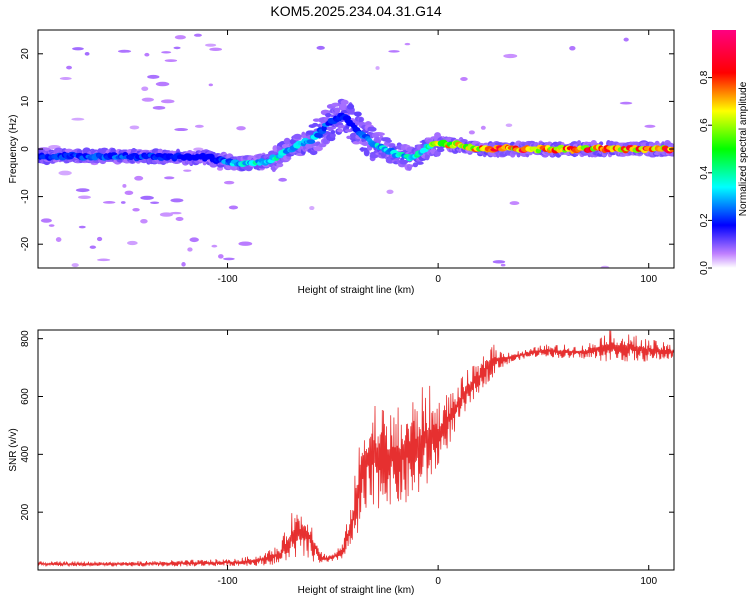 Image resolution: width=750 pixels, height=605 pixels. What do you see at coordinates (724, 149) in the screenshot?
I see `colorbar-gradient` at bounding box center [724, 149].